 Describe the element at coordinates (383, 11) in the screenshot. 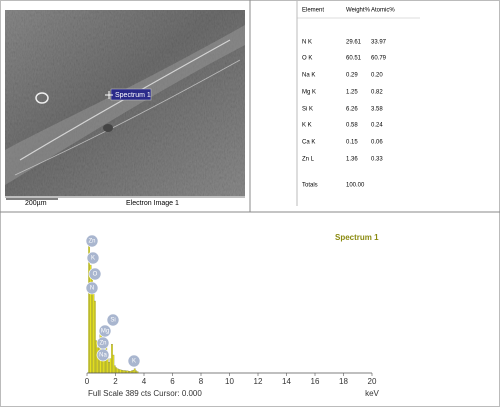

I see `table-header: Atomic%` at that location.